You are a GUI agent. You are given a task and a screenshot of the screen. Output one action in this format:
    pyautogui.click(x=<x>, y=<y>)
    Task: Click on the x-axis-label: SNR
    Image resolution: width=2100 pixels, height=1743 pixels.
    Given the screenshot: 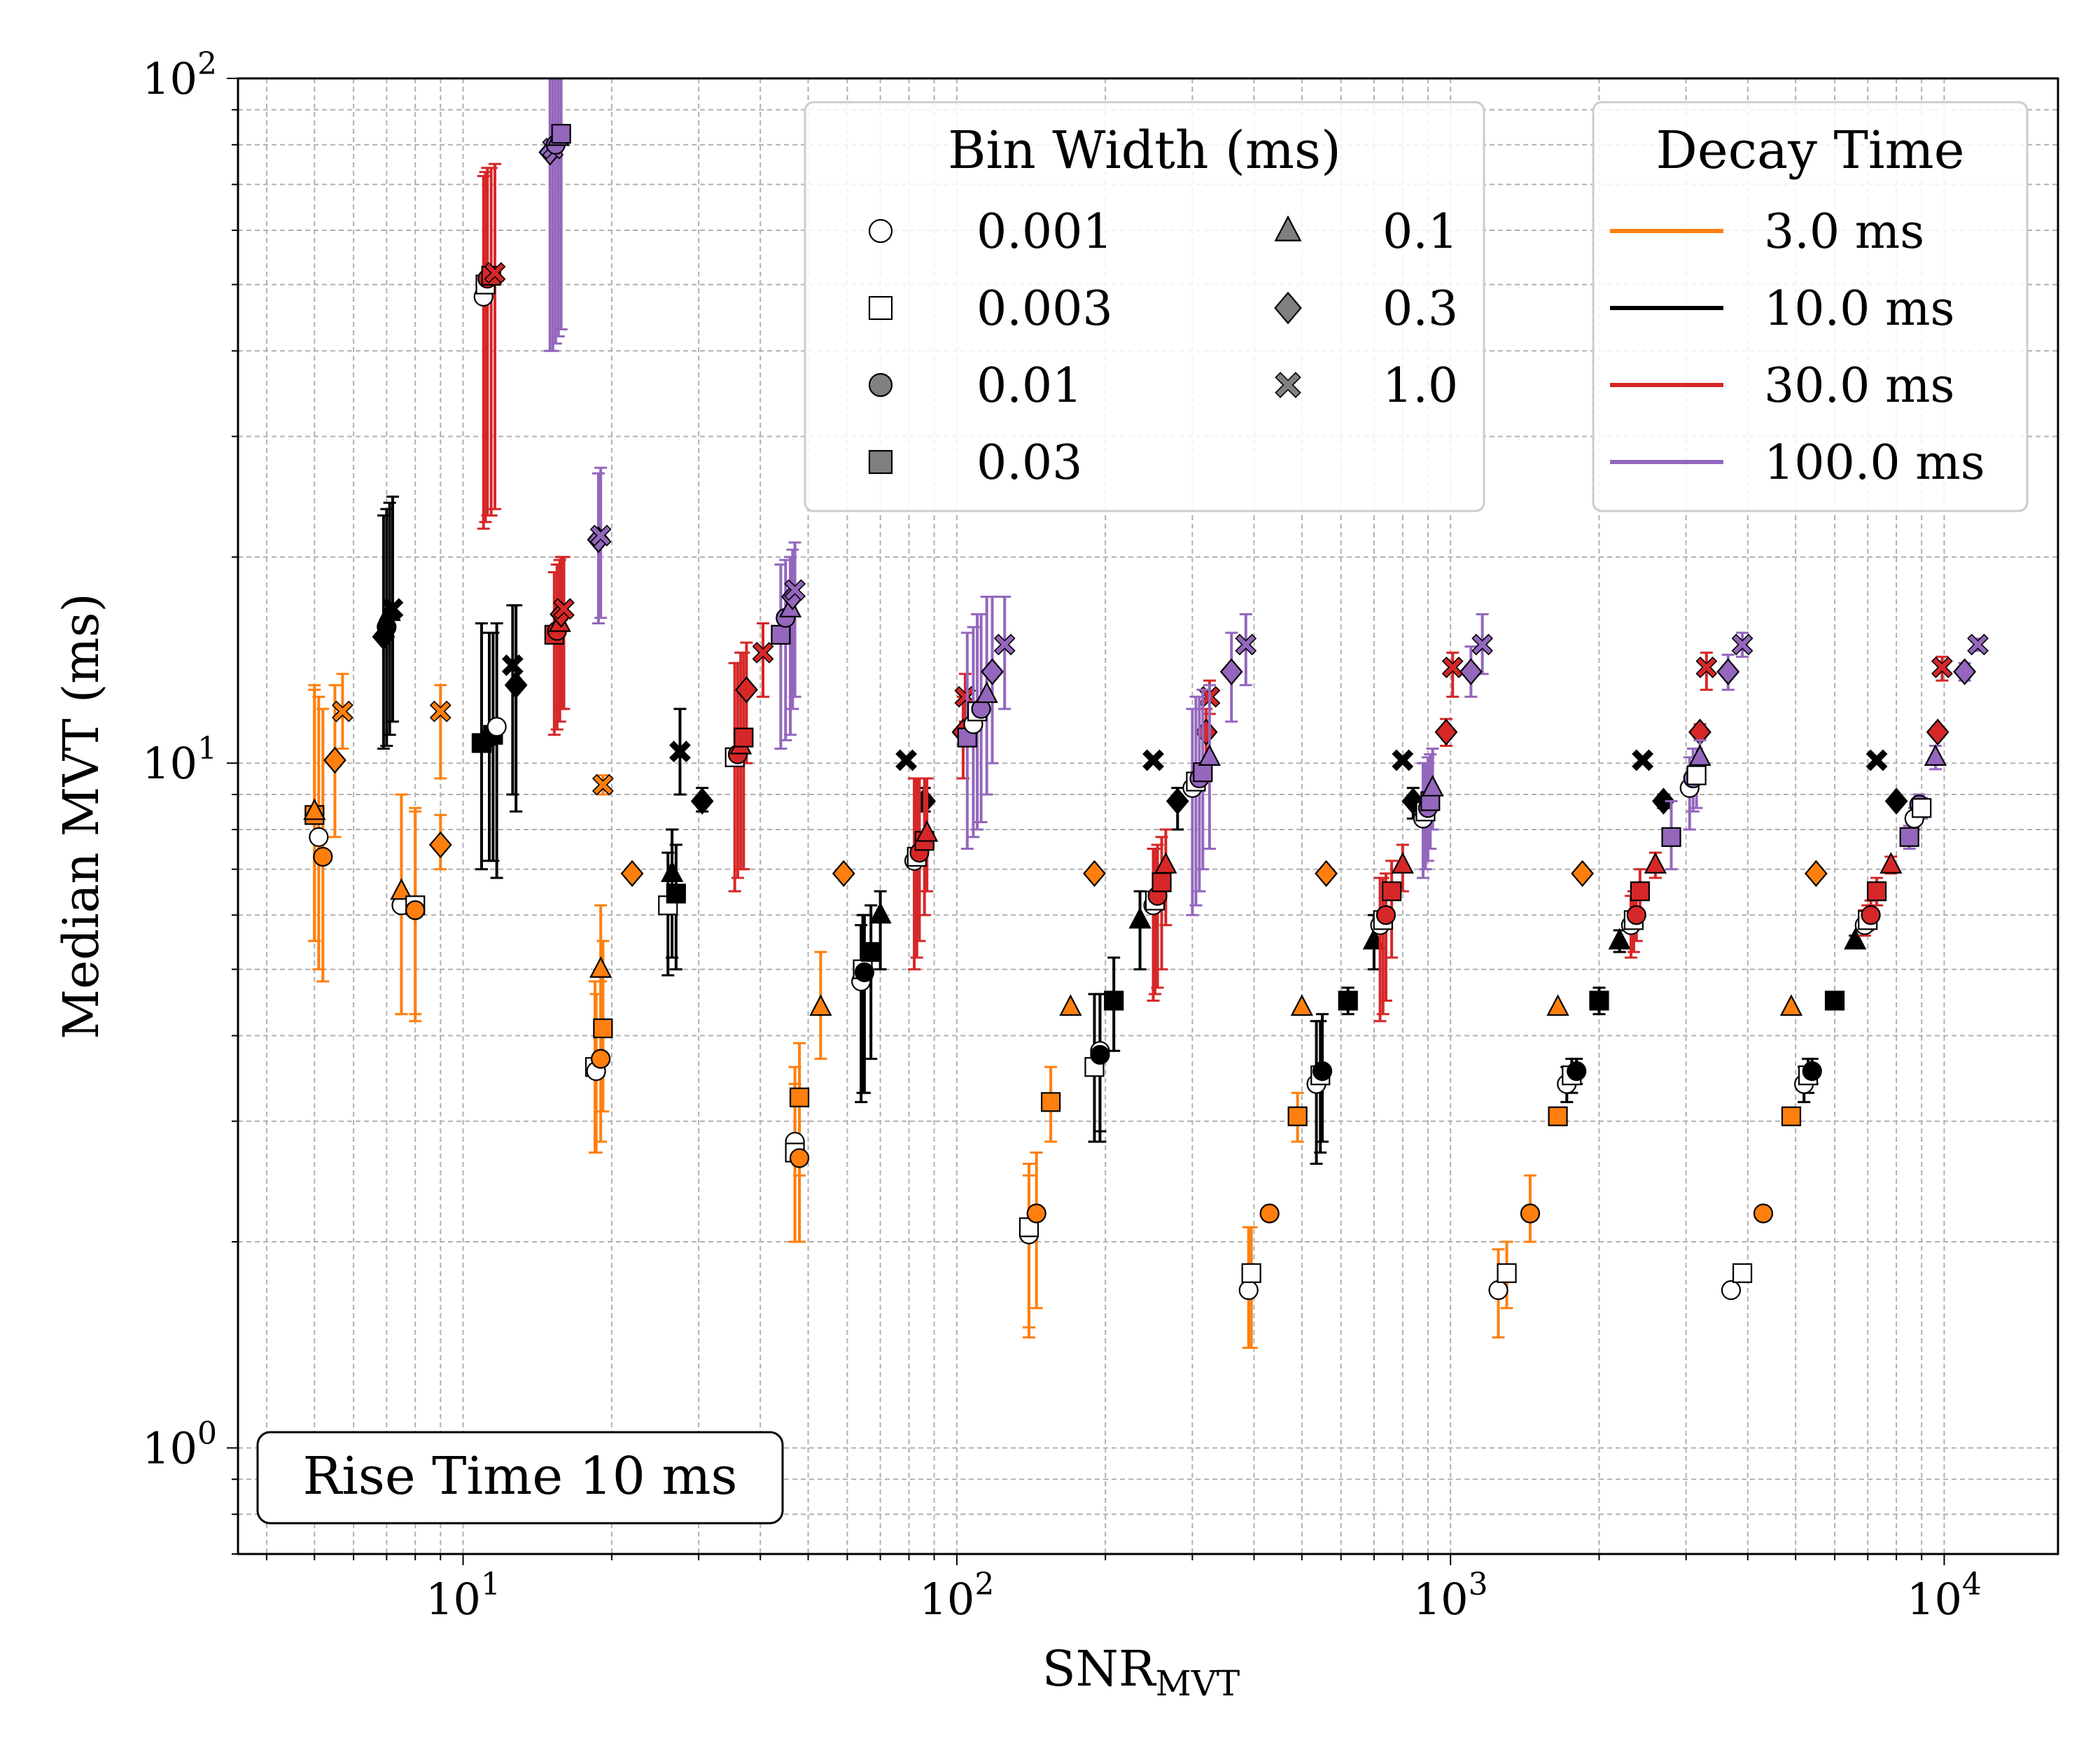 What is the action you would take?
    pyautogui.click(x=1099, y=1669)
    